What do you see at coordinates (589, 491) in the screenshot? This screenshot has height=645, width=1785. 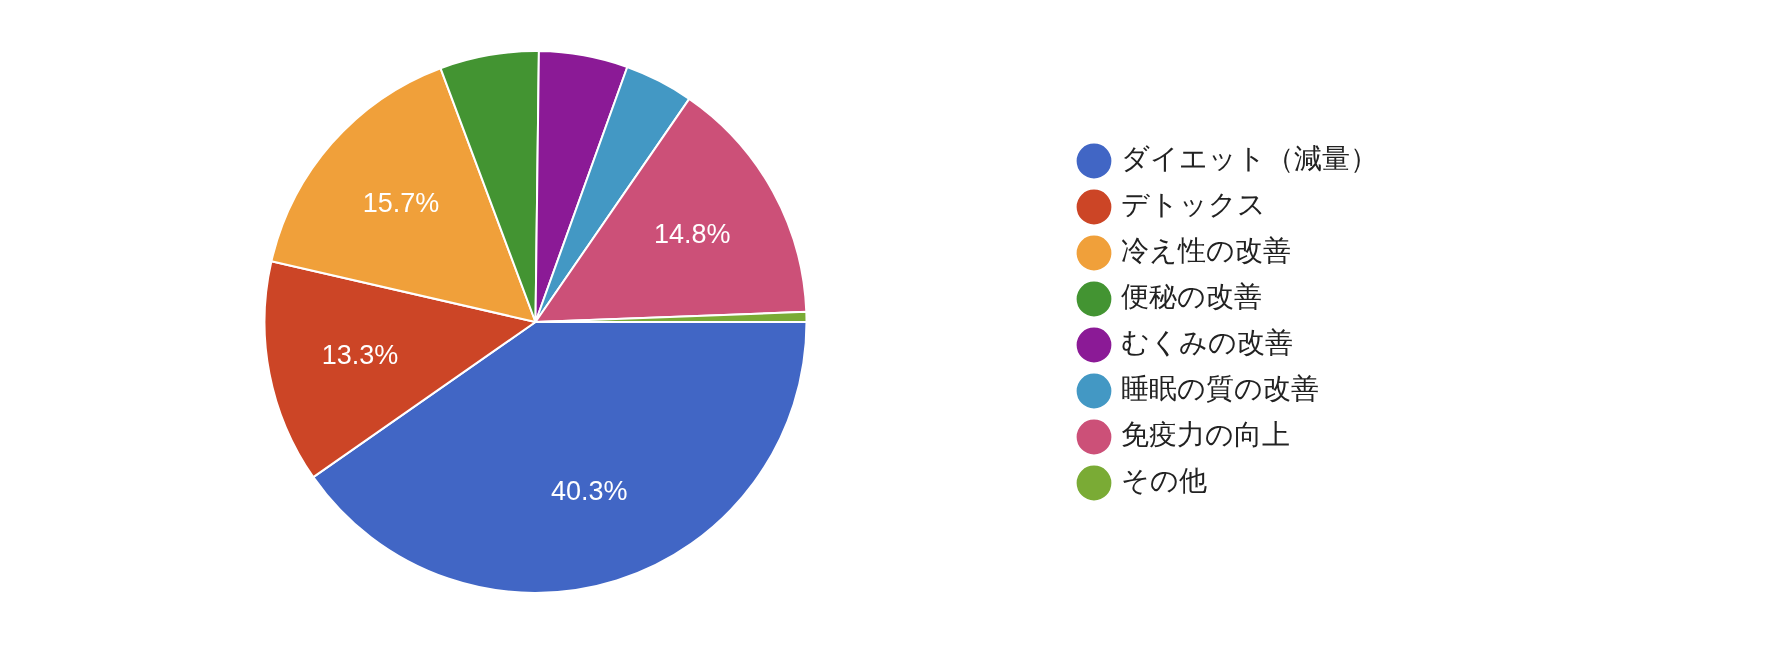 I see `data-label: 40.3%` at bounding box center [589, 491].